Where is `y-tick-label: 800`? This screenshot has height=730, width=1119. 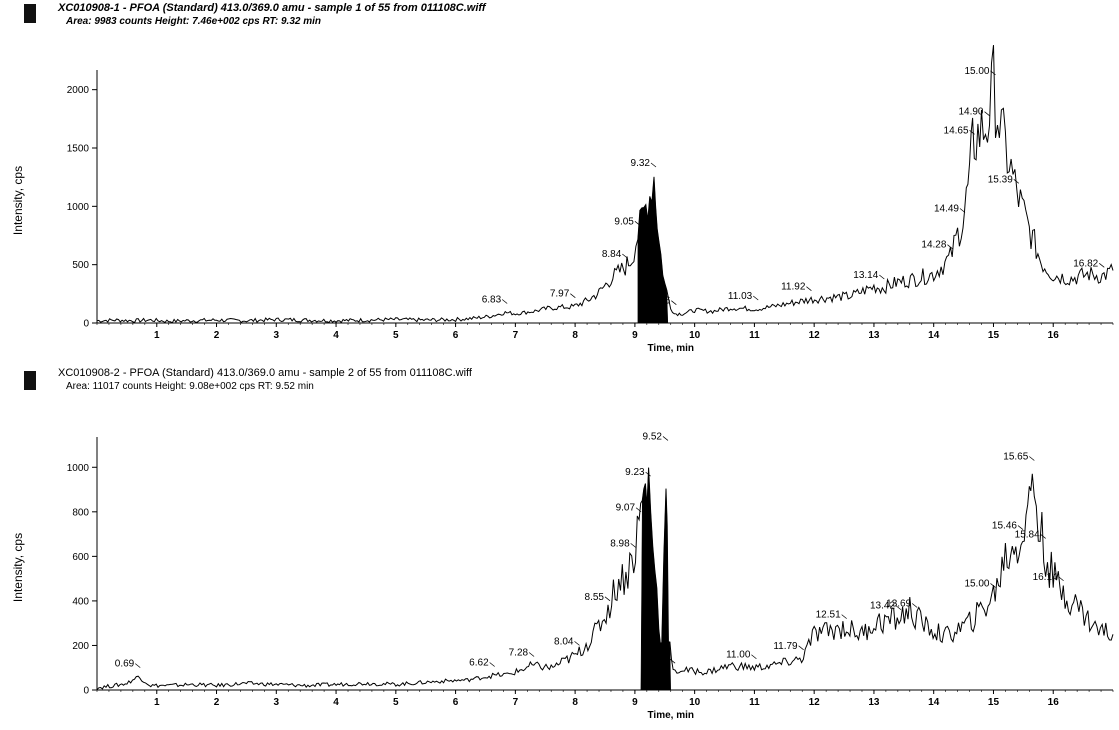 y-tick-label: 800 is located at coordinates (80, 512).